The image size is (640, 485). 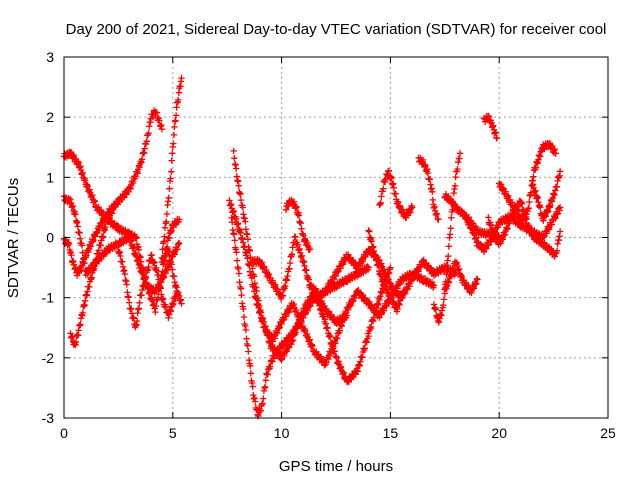 I want to click on y-axis-label: SDTVAR / TECUs, so click(x=13, y=238).